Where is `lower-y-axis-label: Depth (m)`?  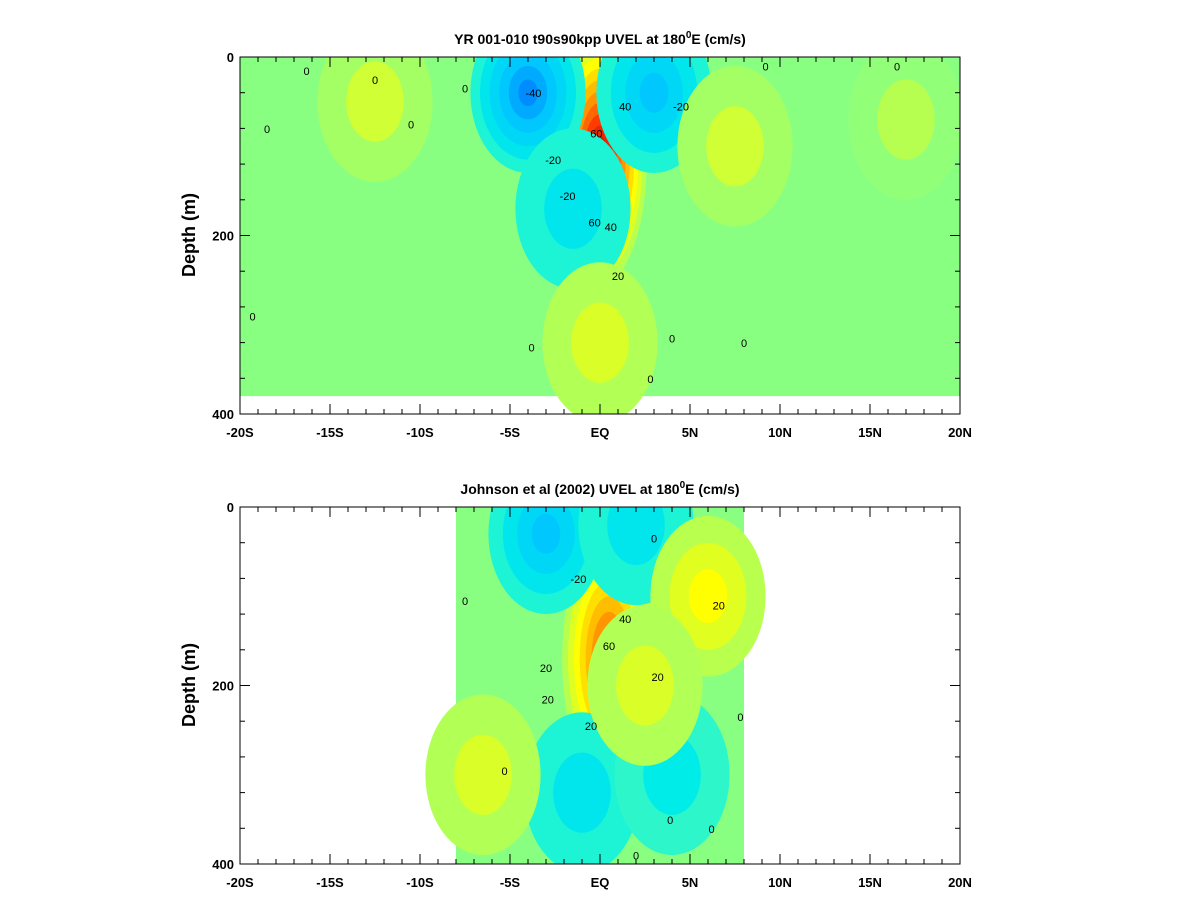
lower-y-axis-label: Depth (m) is located at coordinates (189, 685).